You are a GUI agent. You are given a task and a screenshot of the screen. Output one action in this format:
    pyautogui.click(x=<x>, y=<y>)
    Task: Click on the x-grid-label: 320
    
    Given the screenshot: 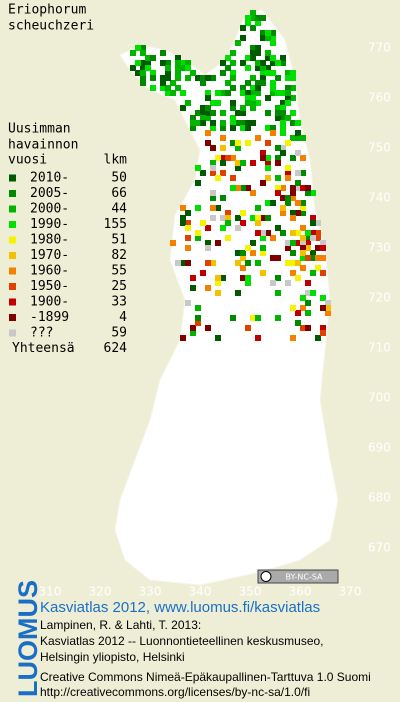 What is the action you would take?
    pyautogui.click(x=100, y=592)
    